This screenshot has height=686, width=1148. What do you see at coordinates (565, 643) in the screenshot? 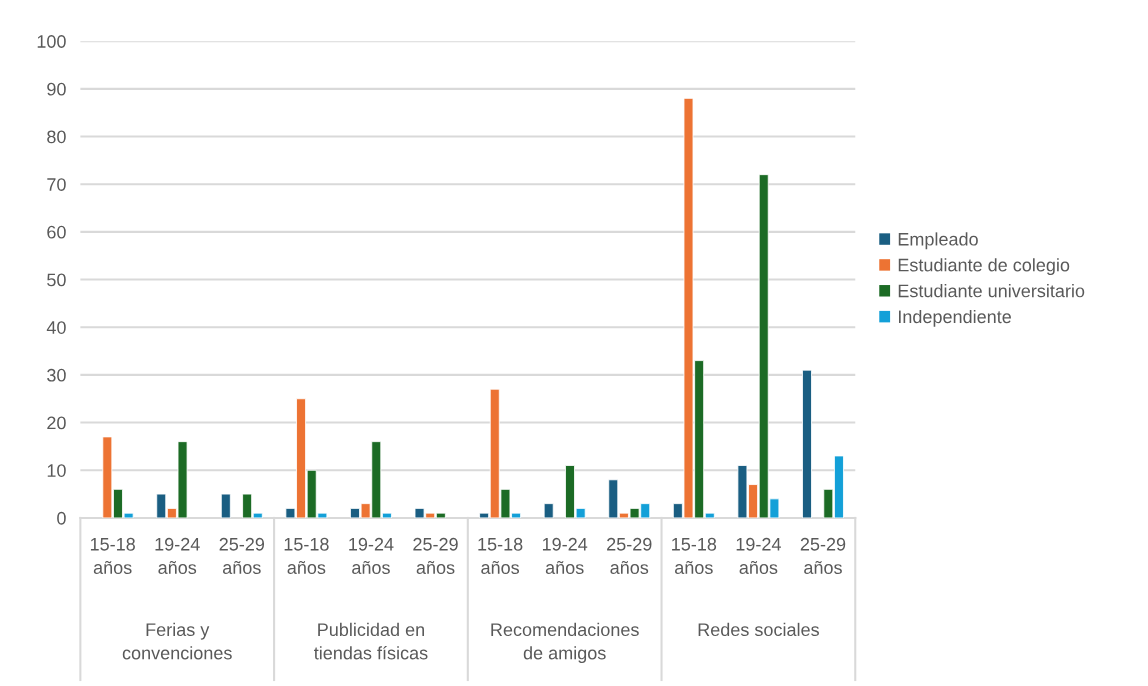
I see `text: Recomendaciones de amigos` at bounding box center [565, 643].